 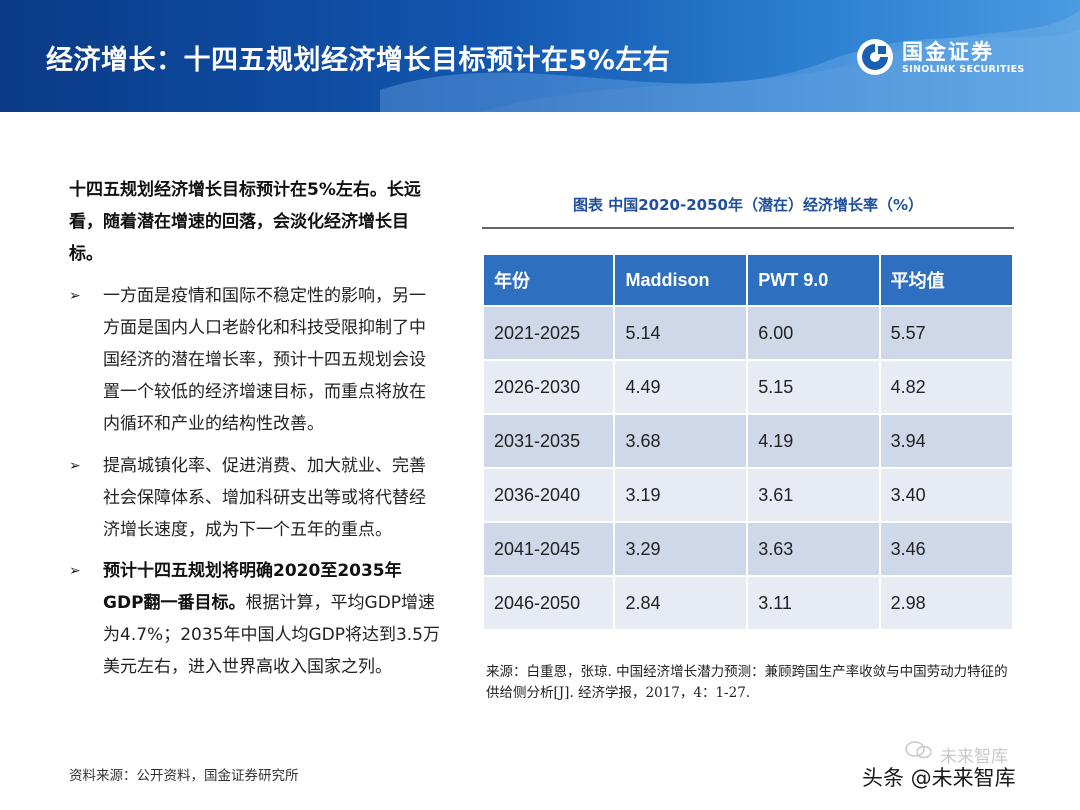 I want to click on column-header: Maddison, so click(x=681, y=280).